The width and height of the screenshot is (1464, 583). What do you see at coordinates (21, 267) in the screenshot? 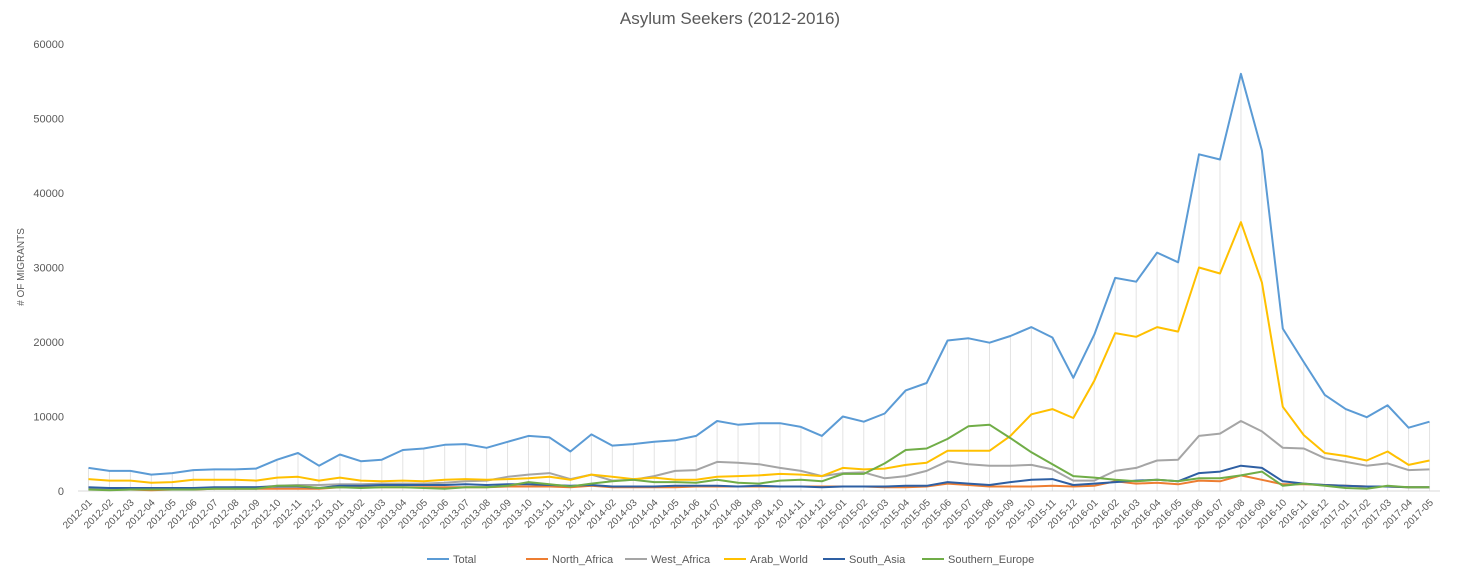
I see `y-axis-label: # OF MIGRANTS` at bounding box center [21, 267].